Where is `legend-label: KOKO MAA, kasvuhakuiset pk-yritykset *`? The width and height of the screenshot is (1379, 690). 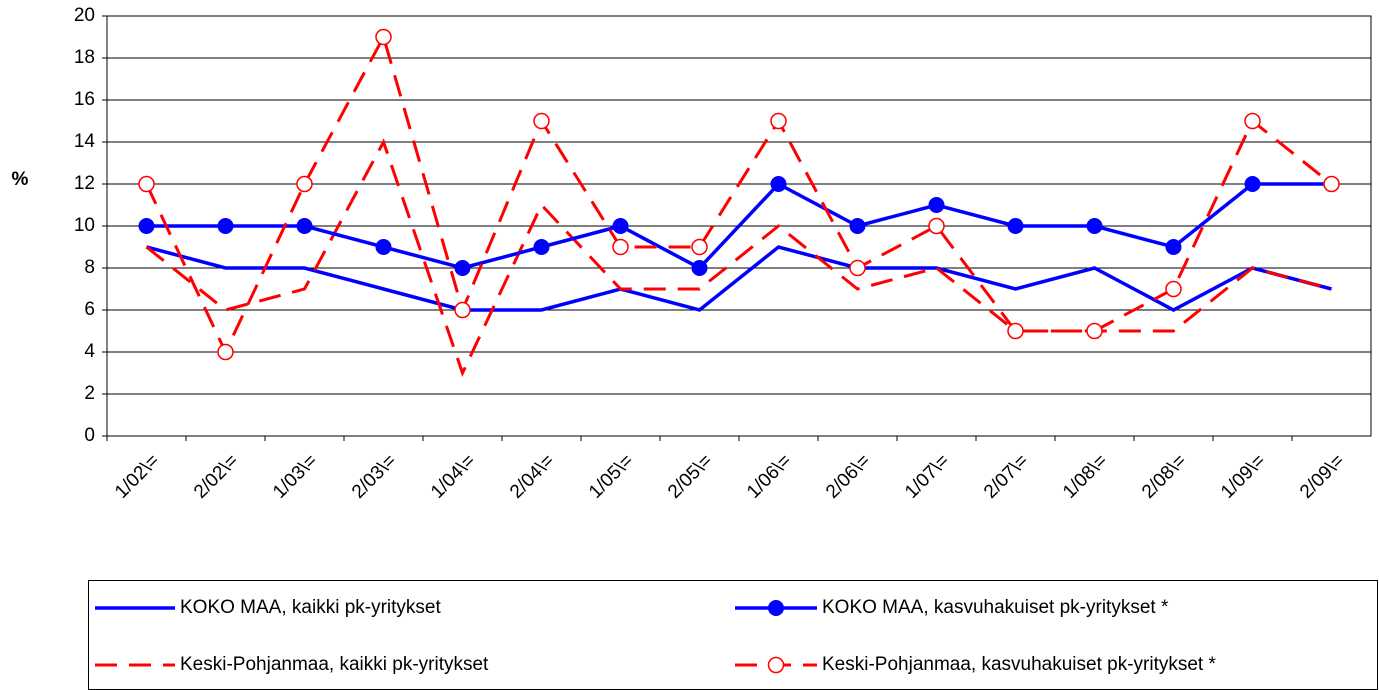 legend-label: KOKO MAA, kasvuhakuiset pk-yritykset * is located at coordinates (995, 607).